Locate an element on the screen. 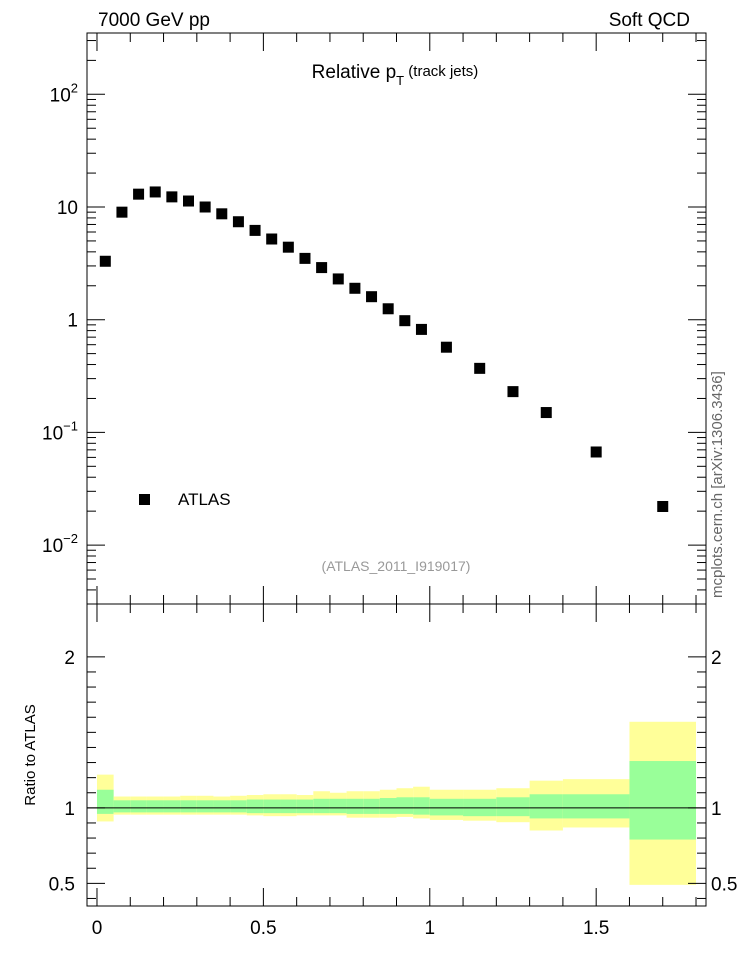 The image size is (746, 972). plot-title-sub: T is located at coordinates (400, 80).